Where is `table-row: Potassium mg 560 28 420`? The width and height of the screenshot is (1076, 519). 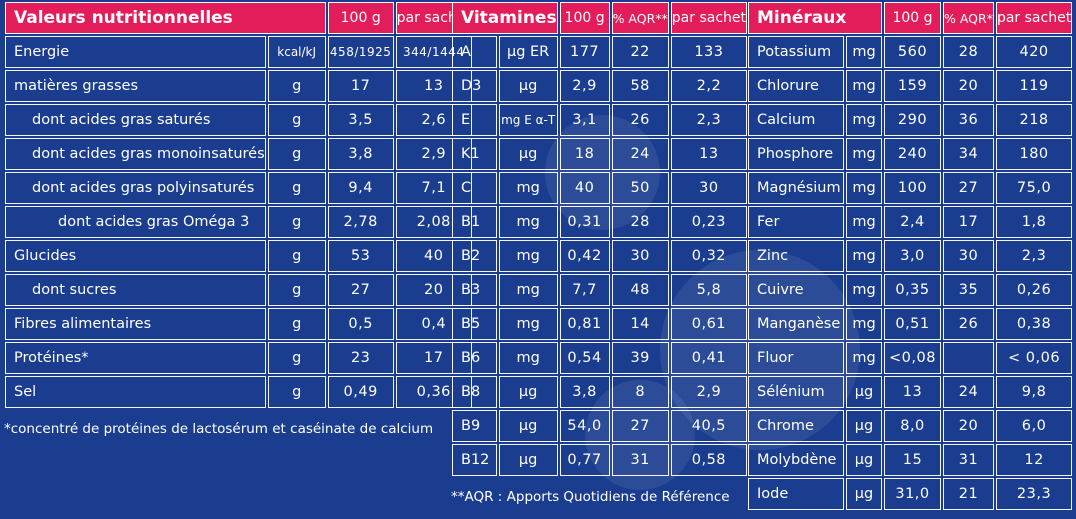 table-row: Potassium mg 560 28 420 is located at coordinates (910, 52).